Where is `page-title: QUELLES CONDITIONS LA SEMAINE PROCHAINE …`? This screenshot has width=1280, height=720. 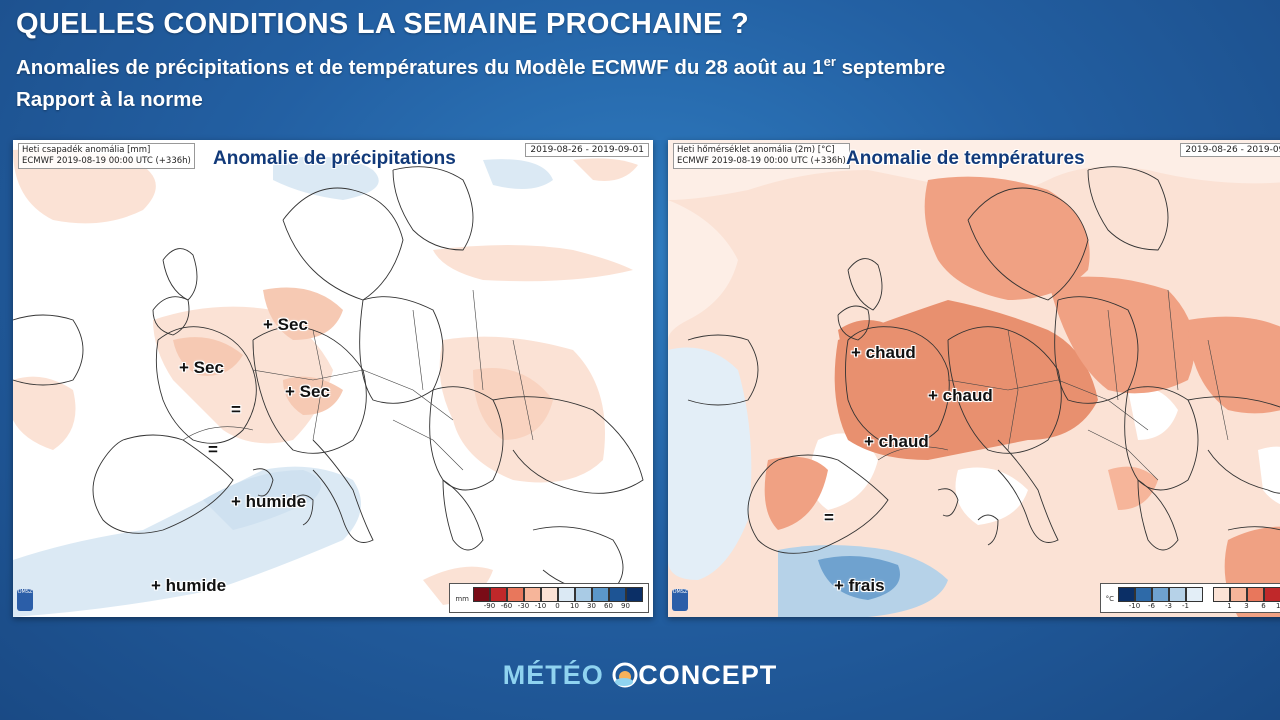 page-title: QUELLES CONDITIONS LA SEMAINE PROCHAINE … is located at coordinates (383, 24).